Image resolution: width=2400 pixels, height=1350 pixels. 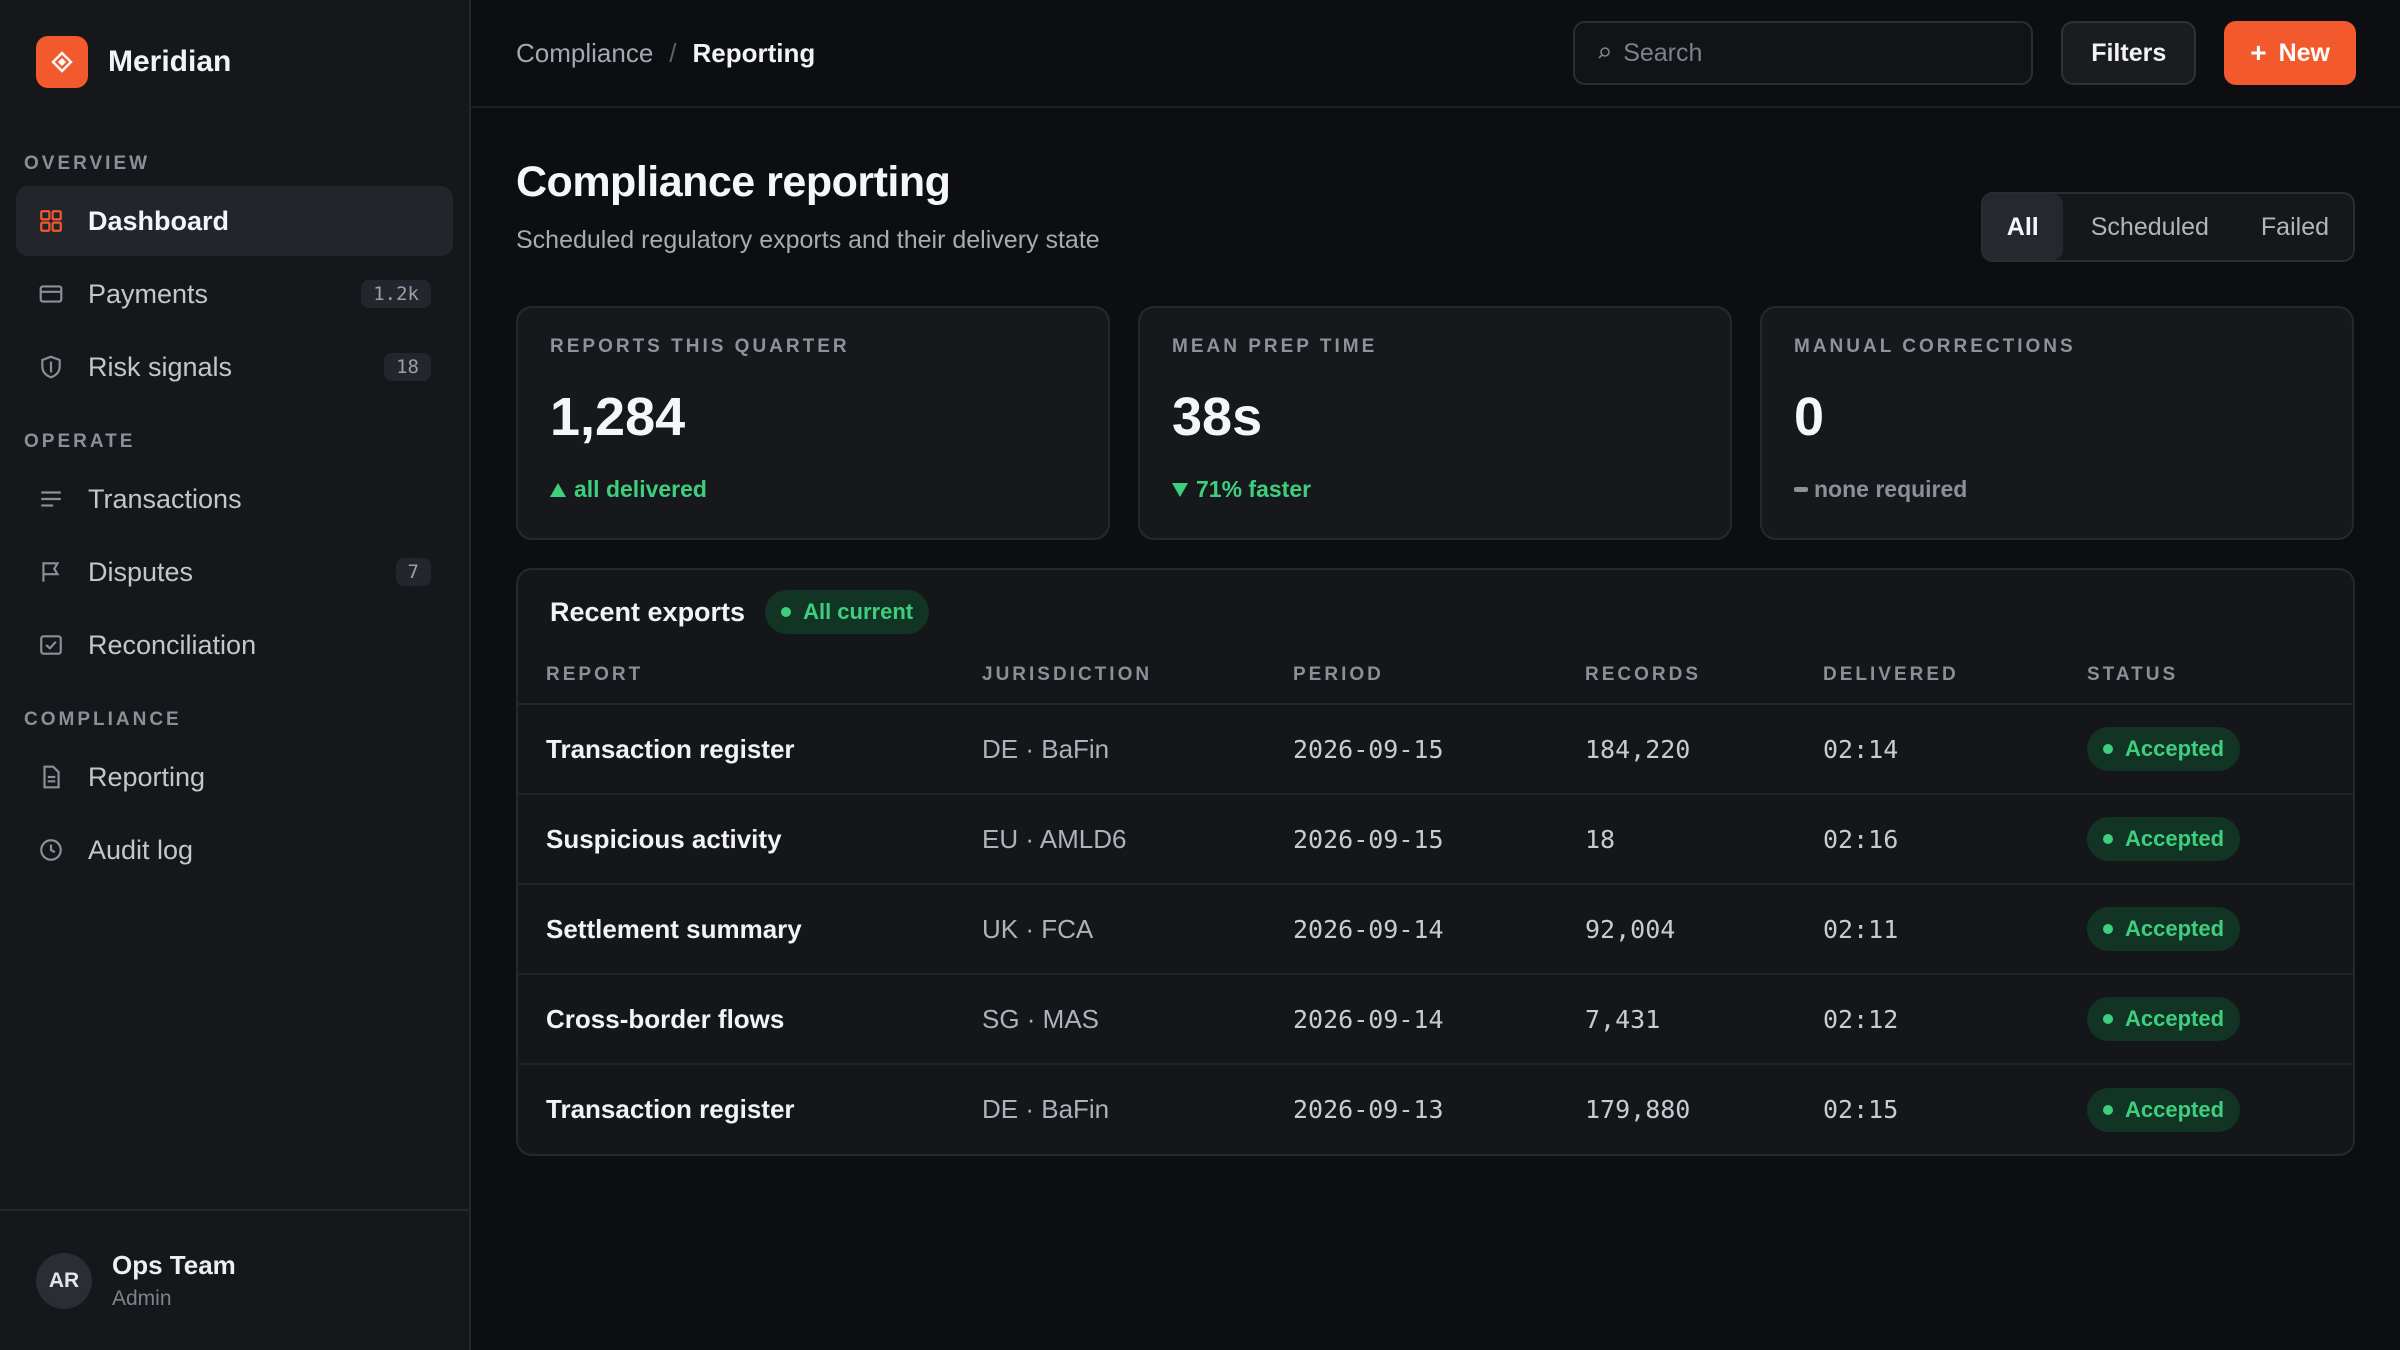 I want to click on segment-all: All, so click(x=2022, y=227).